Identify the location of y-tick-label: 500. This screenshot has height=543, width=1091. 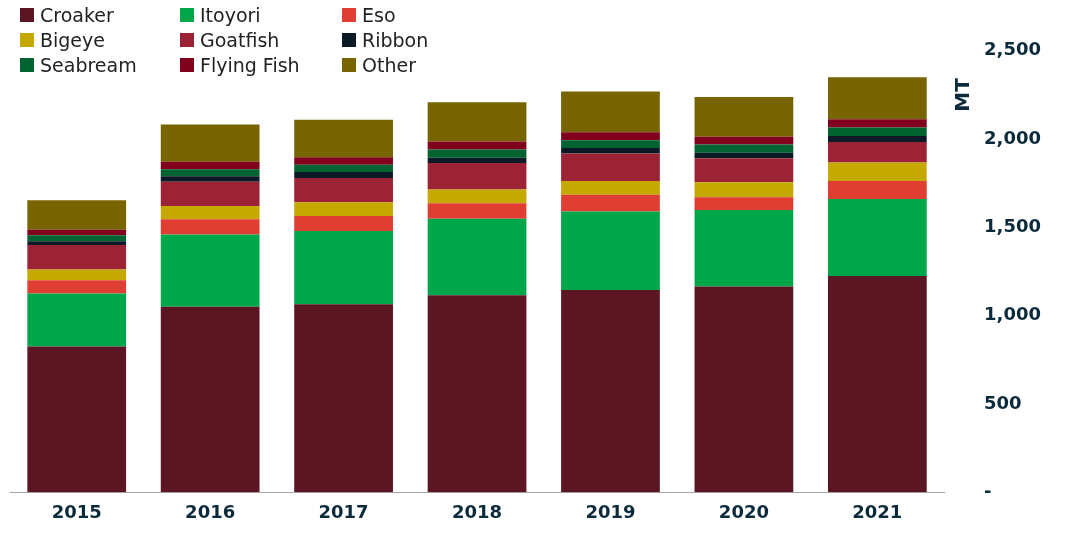
(1003, 402).